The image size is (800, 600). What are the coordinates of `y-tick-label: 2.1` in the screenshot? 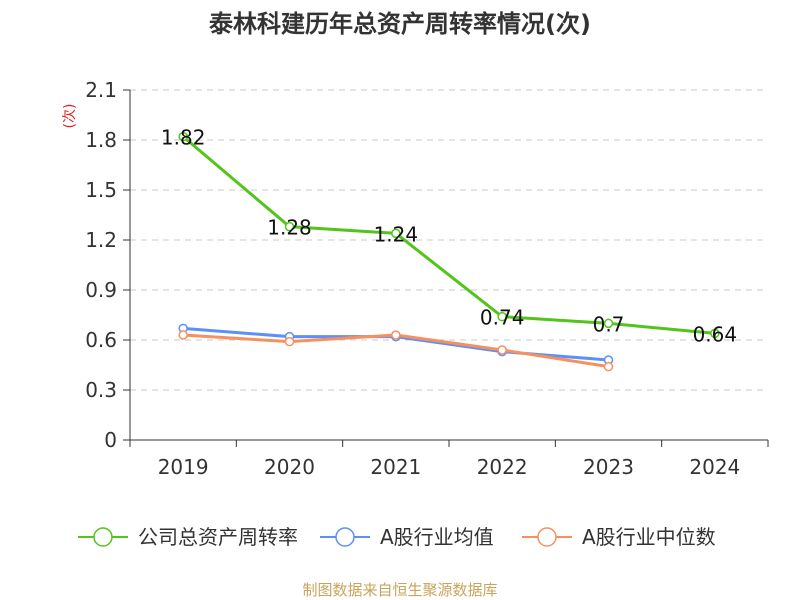 It's located at (101, 90).